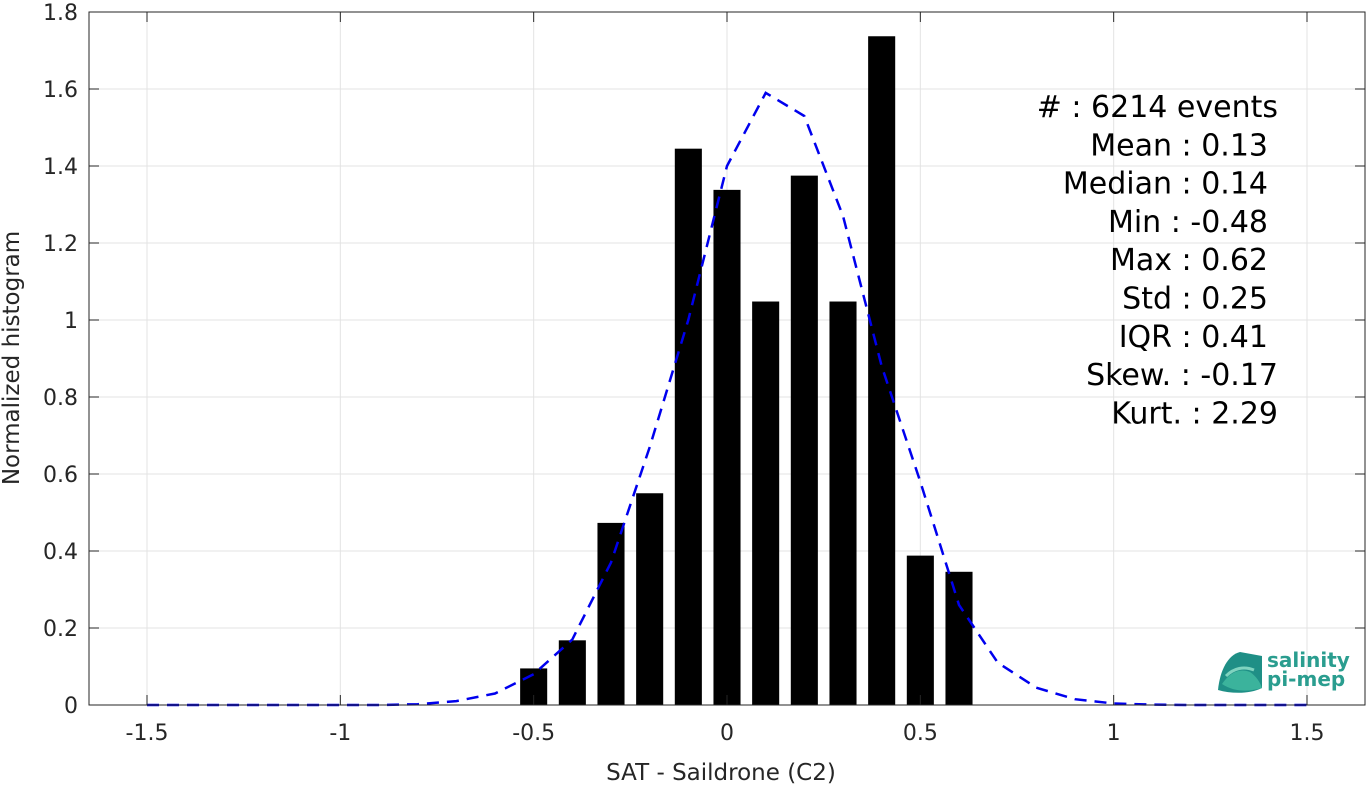 Image resolution: width=1367 pixels, height=789 pixels. I want to click on y-axis-label: Normalized histogram, so click(12, 358).